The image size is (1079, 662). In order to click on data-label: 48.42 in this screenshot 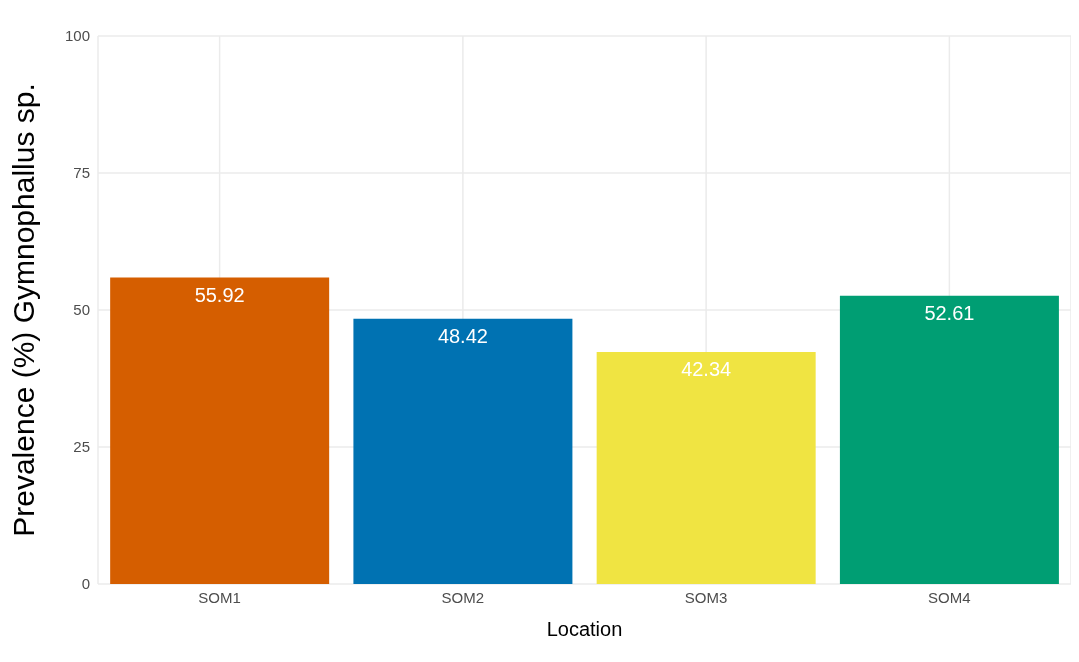, I will do `click(462, 335)`.